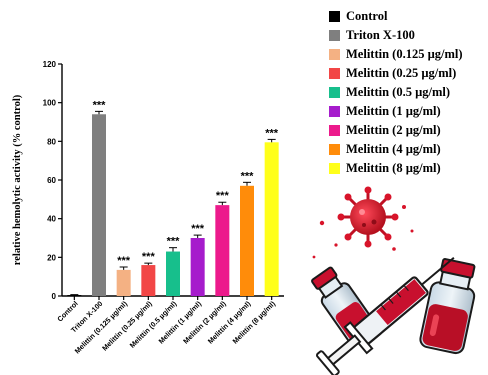 This screenshot has width=488, height=375. What do you see at coordinates (17, 179) in the screenshot?
I see `y-axis-label: relative hemolytic activity (% control)` at bounding box center [17, 179].